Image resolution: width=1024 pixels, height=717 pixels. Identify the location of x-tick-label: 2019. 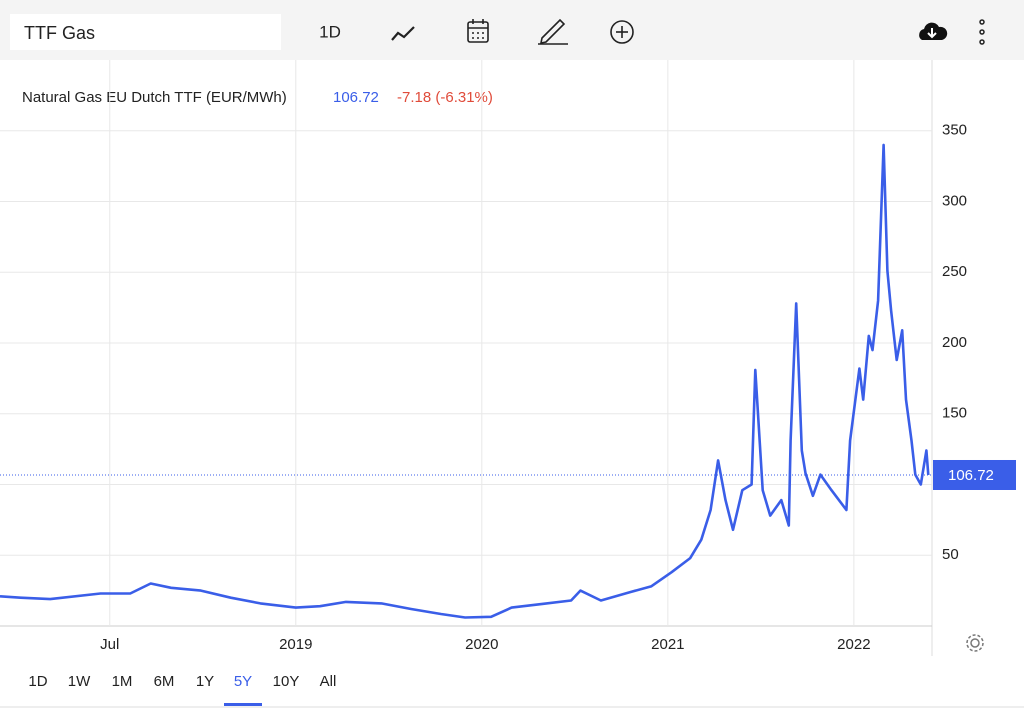
(295, 644).